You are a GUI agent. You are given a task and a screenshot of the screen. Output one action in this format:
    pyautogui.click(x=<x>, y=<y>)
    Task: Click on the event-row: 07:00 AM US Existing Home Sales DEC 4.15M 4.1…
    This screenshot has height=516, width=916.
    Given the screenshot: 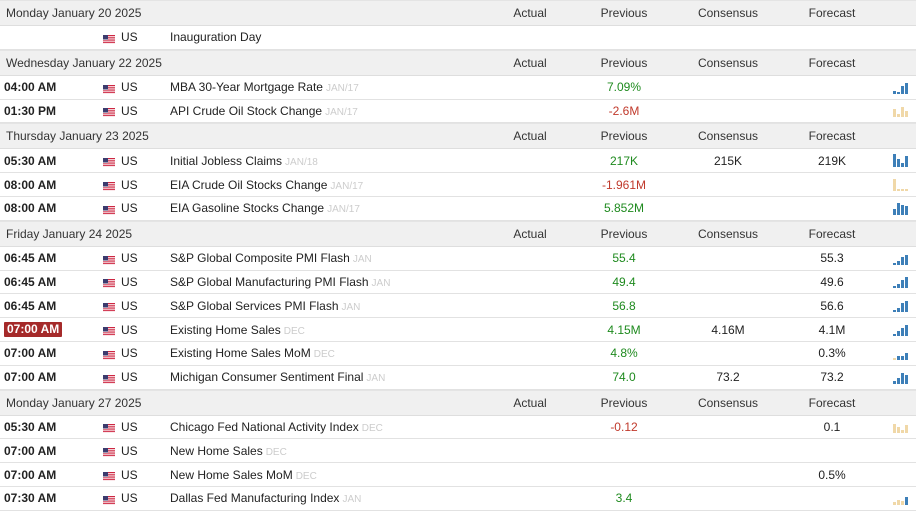 What is the action you would take?
    pyautogui.click(x=458, y=330)
    